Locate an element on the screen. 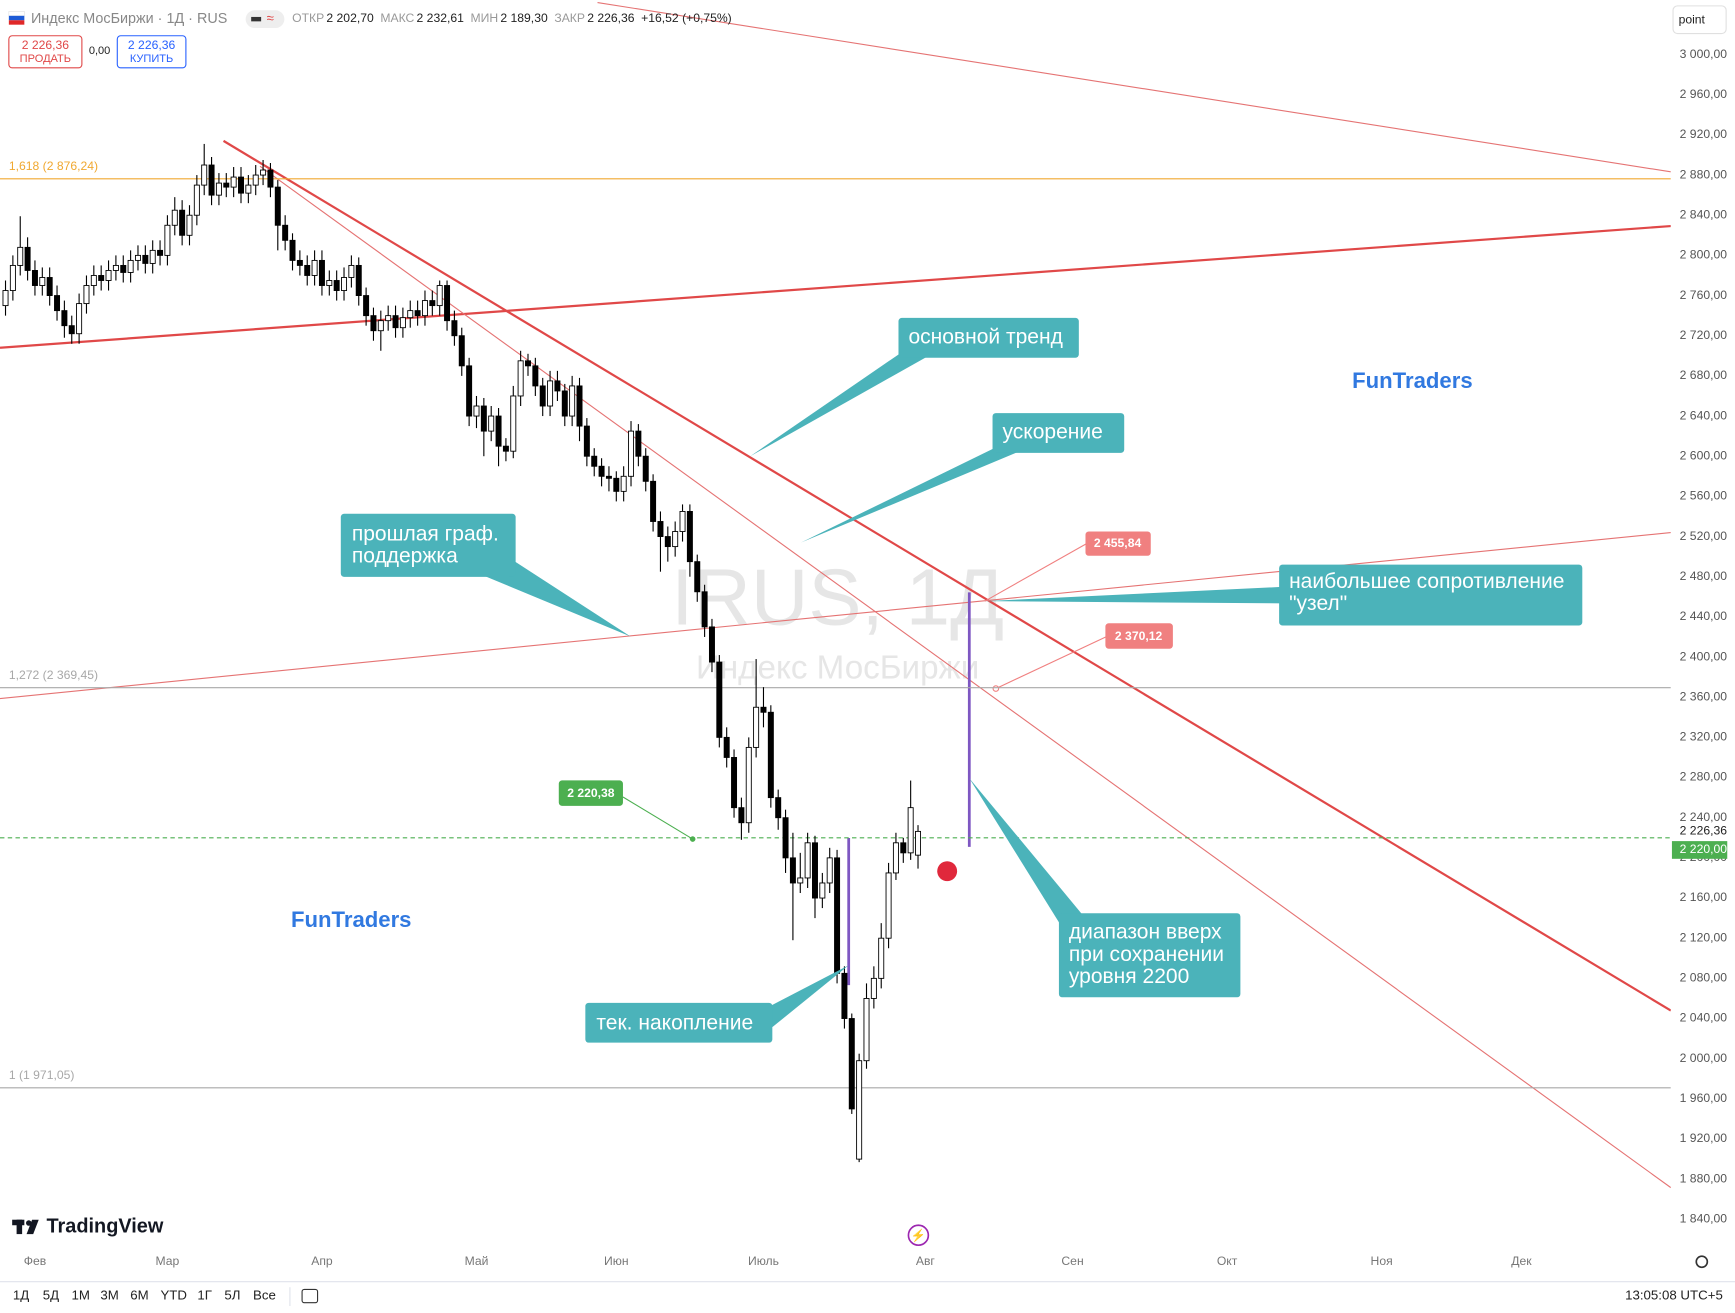 The width and height of the screenshot is (1735, 1313). scale-mode: point is located at coordinates (1692, 19).